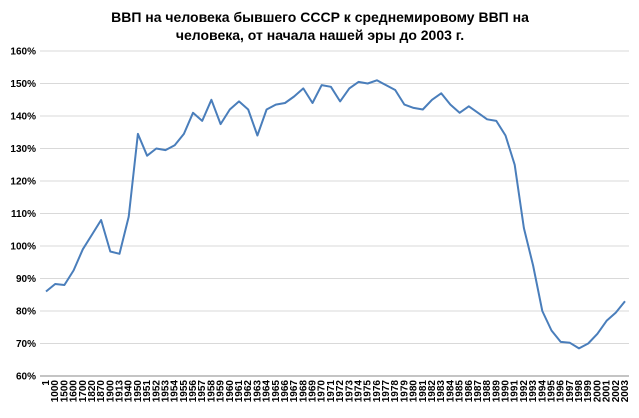  Describe the element at coordinates (26, 279) in the screenshot. I see `y-tick-label: 90%` at that location.